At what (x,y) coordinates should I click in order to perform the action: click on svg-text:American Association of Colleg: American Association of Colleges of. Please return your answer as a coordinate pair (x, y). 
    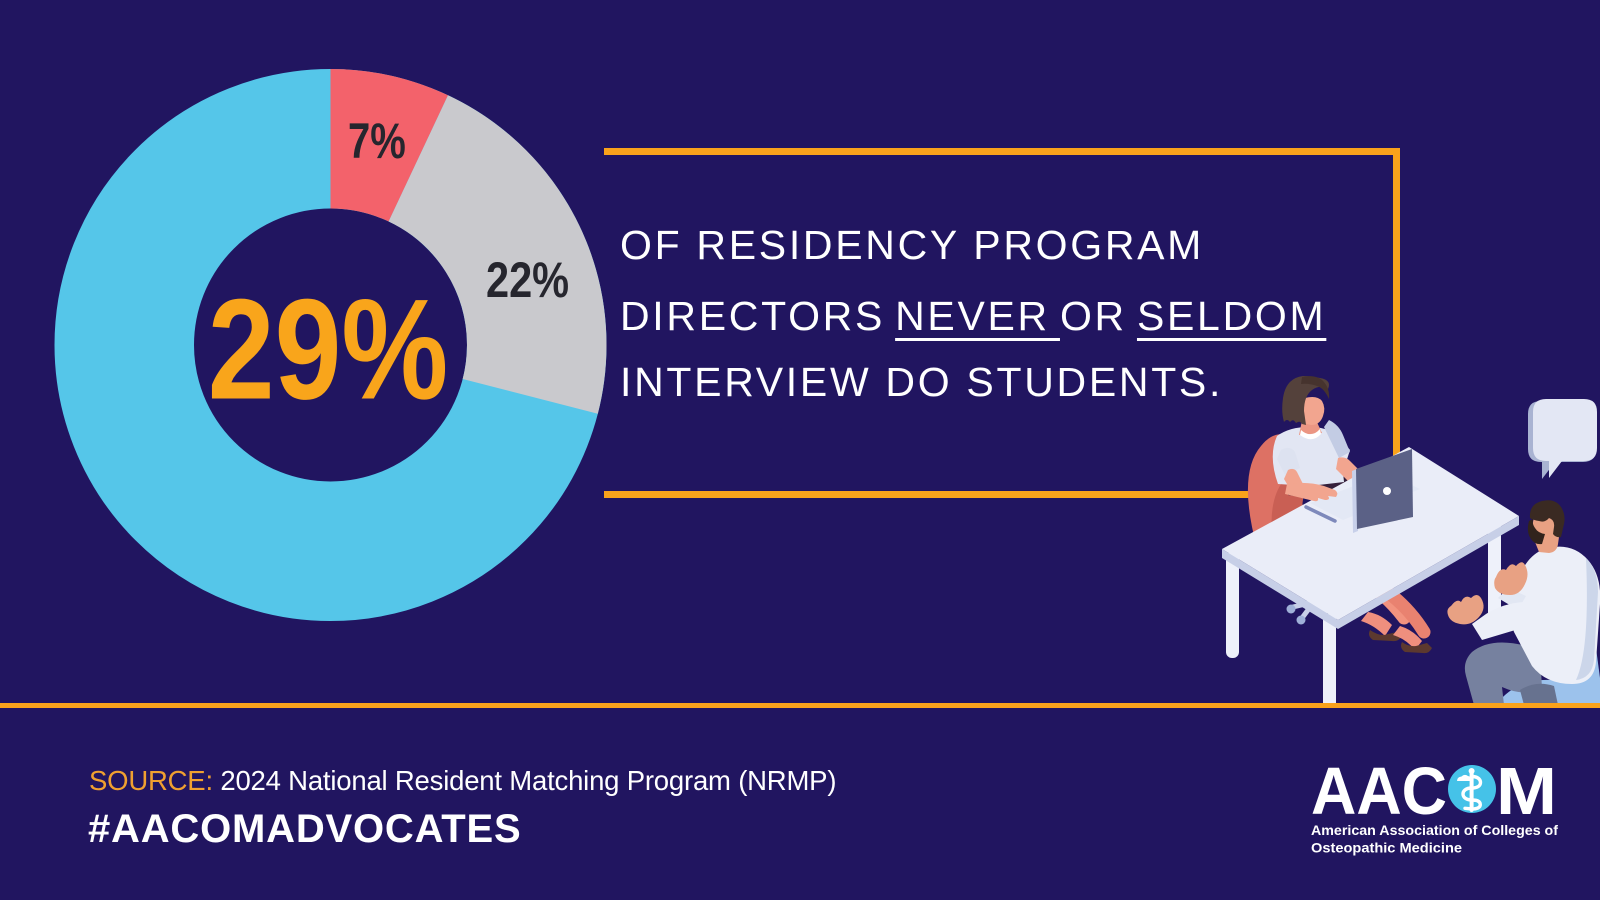
    Looking at the image, I should click on (1434, 830).